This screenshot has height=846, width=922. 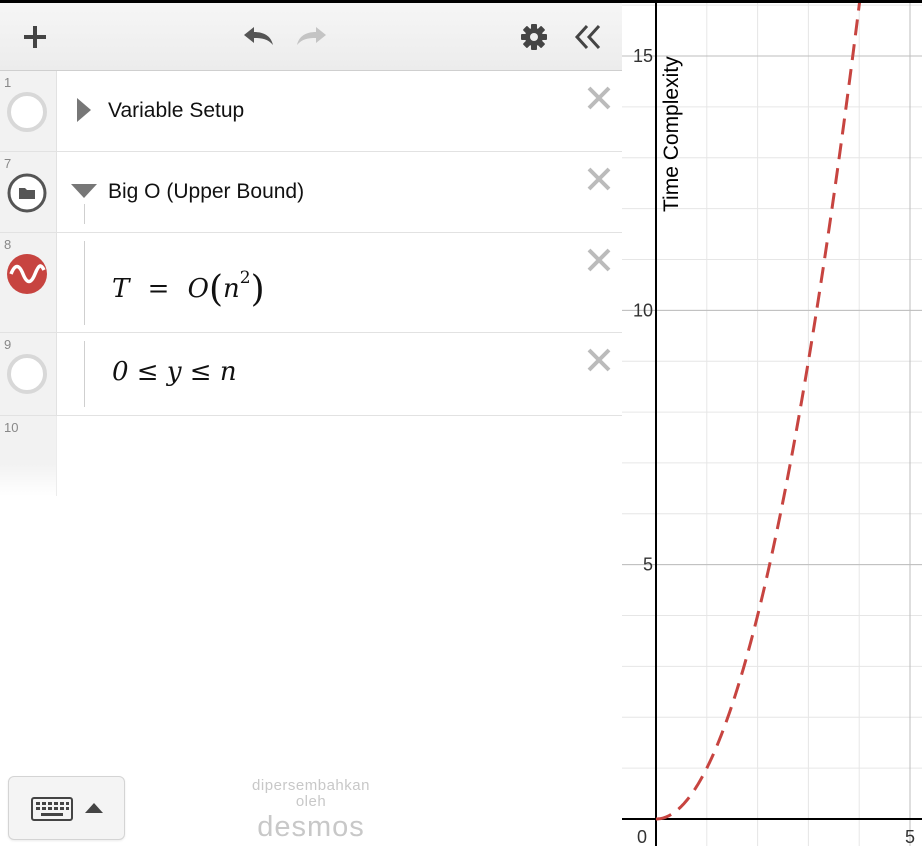 What do you see at coordinates (8, 244) in the screenshot?
I see `row-index: 8` at bounding box center [8, 244].